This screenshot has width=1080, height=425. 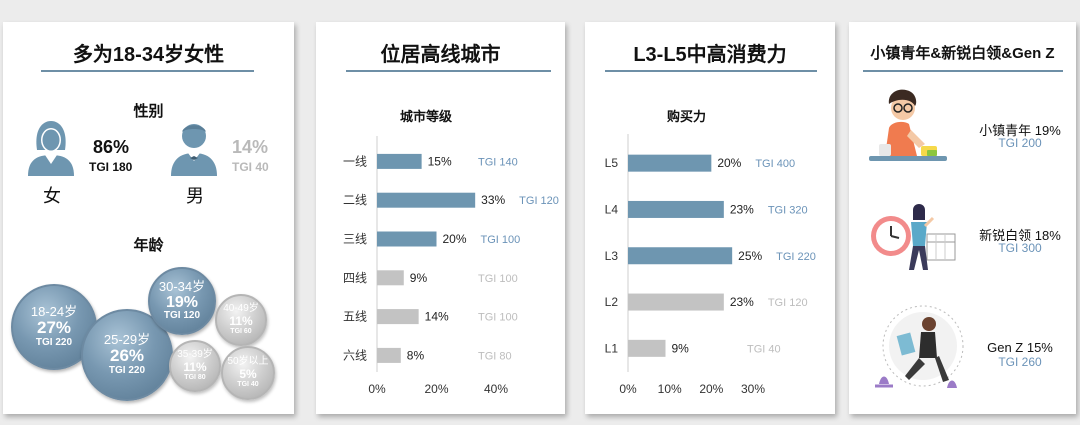 I want to click on bubble-tgi: TGI 80, so click(x=195, y=378).